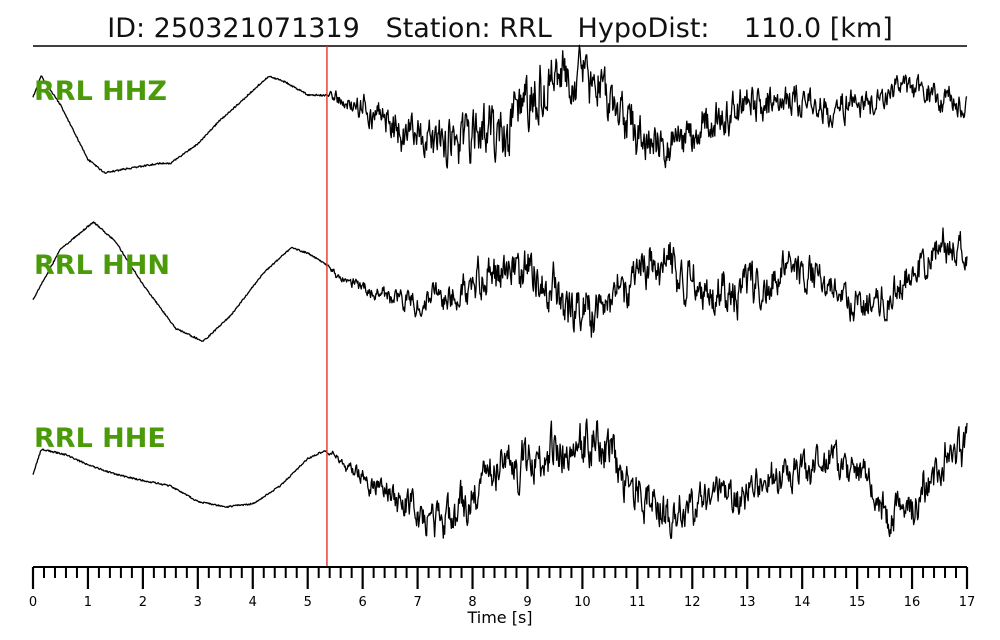  Describe the element at coordinates (363, 602) in the screenshot. I see `x-tick-label: 6` at that location.